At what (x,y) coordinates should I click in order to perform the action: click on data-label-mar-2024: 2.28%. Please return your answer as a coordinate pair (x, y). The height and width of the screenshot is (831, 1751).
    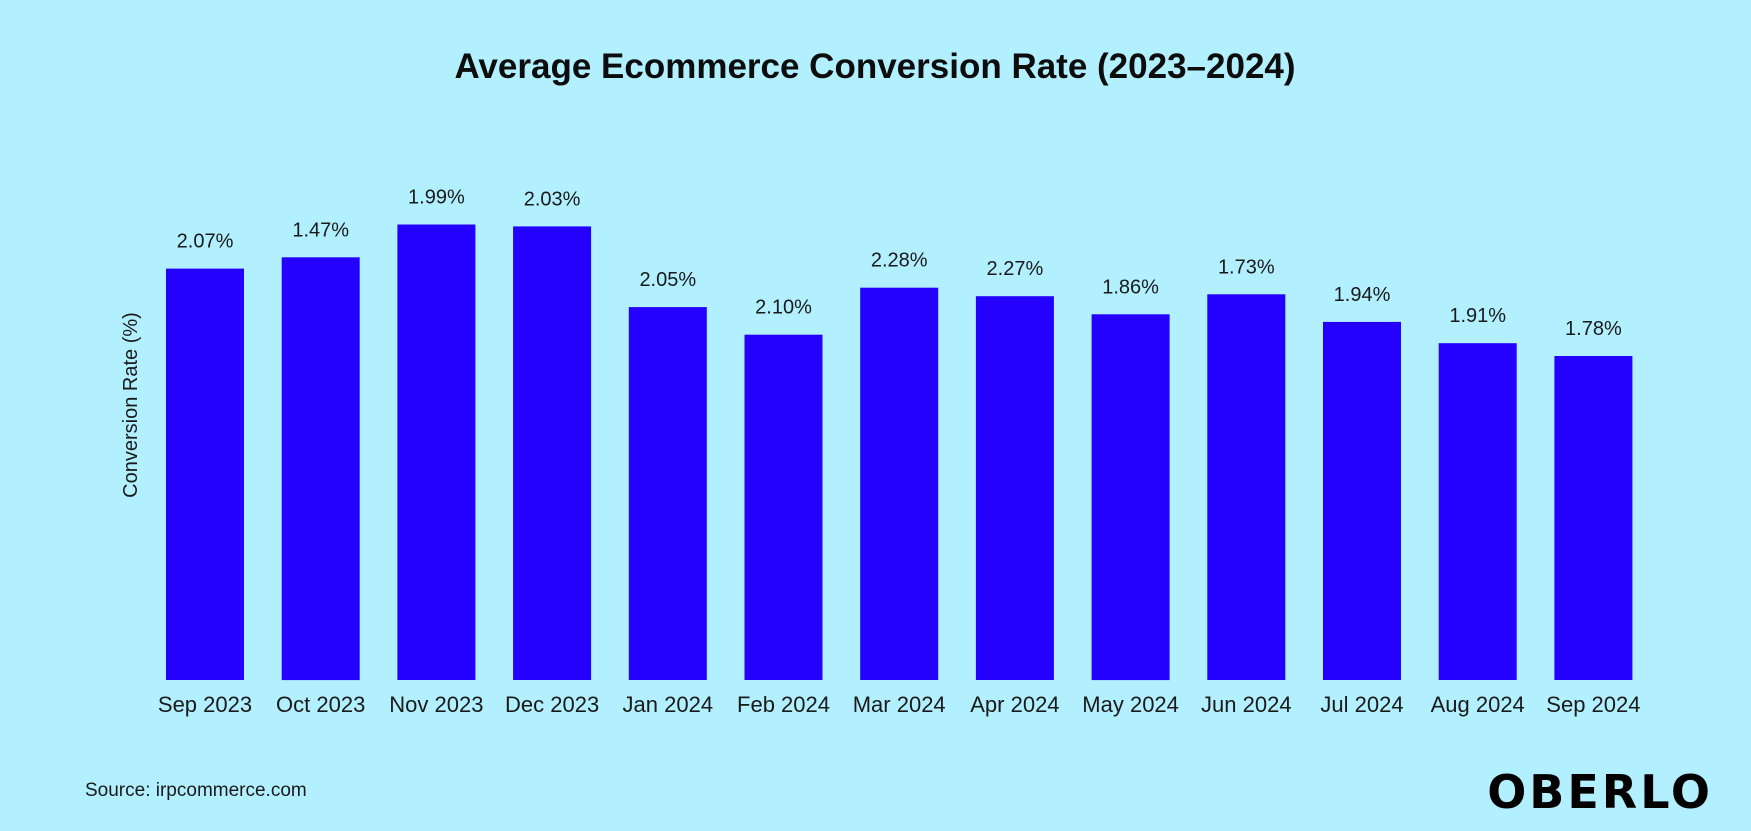
    Looking at the image, I should click on (899, 261).